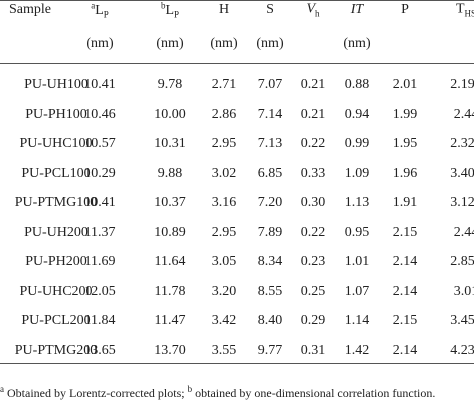 The height and width of the screenshot is (408, 474). Describe the element at coordinates (100, 232) in the screenshot. I see `table-cell: 11.37` at that location.